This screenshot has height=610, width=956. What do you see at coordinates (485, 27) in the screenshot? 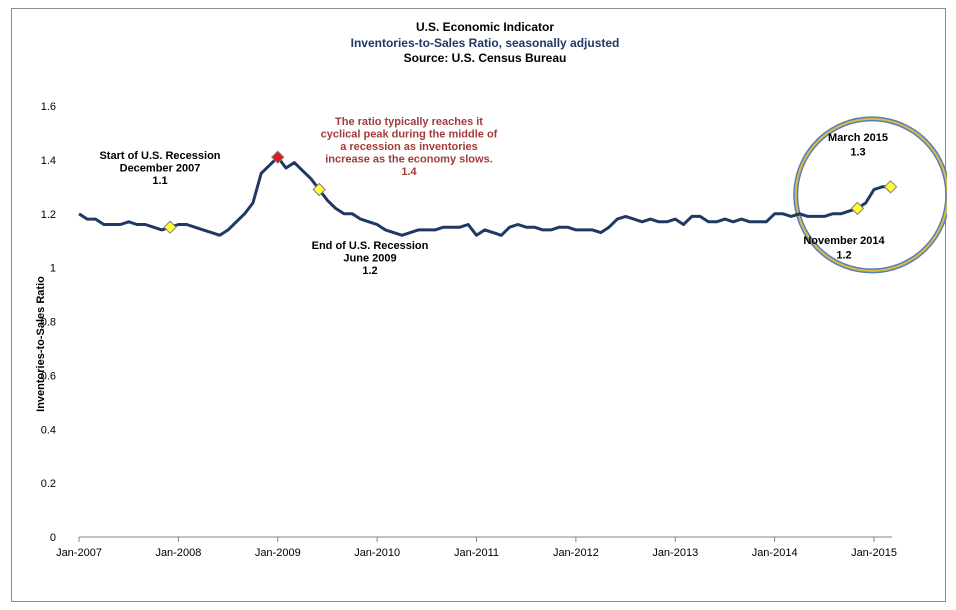
I see `chart-title: U.S. Economic Indicator` at bounding box center [485, 27].